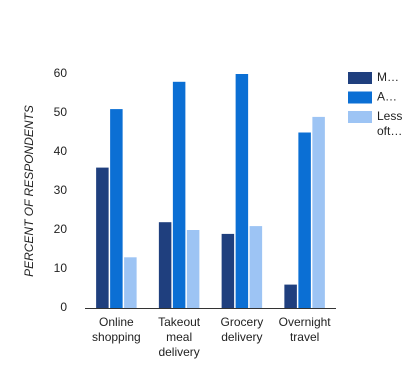 The width and height of the screenshot is (415, 382). What do you see at coordinates (61, 73) in the screenshot?
I see `y-tick-label: 60` at bounding box center [61, 73].